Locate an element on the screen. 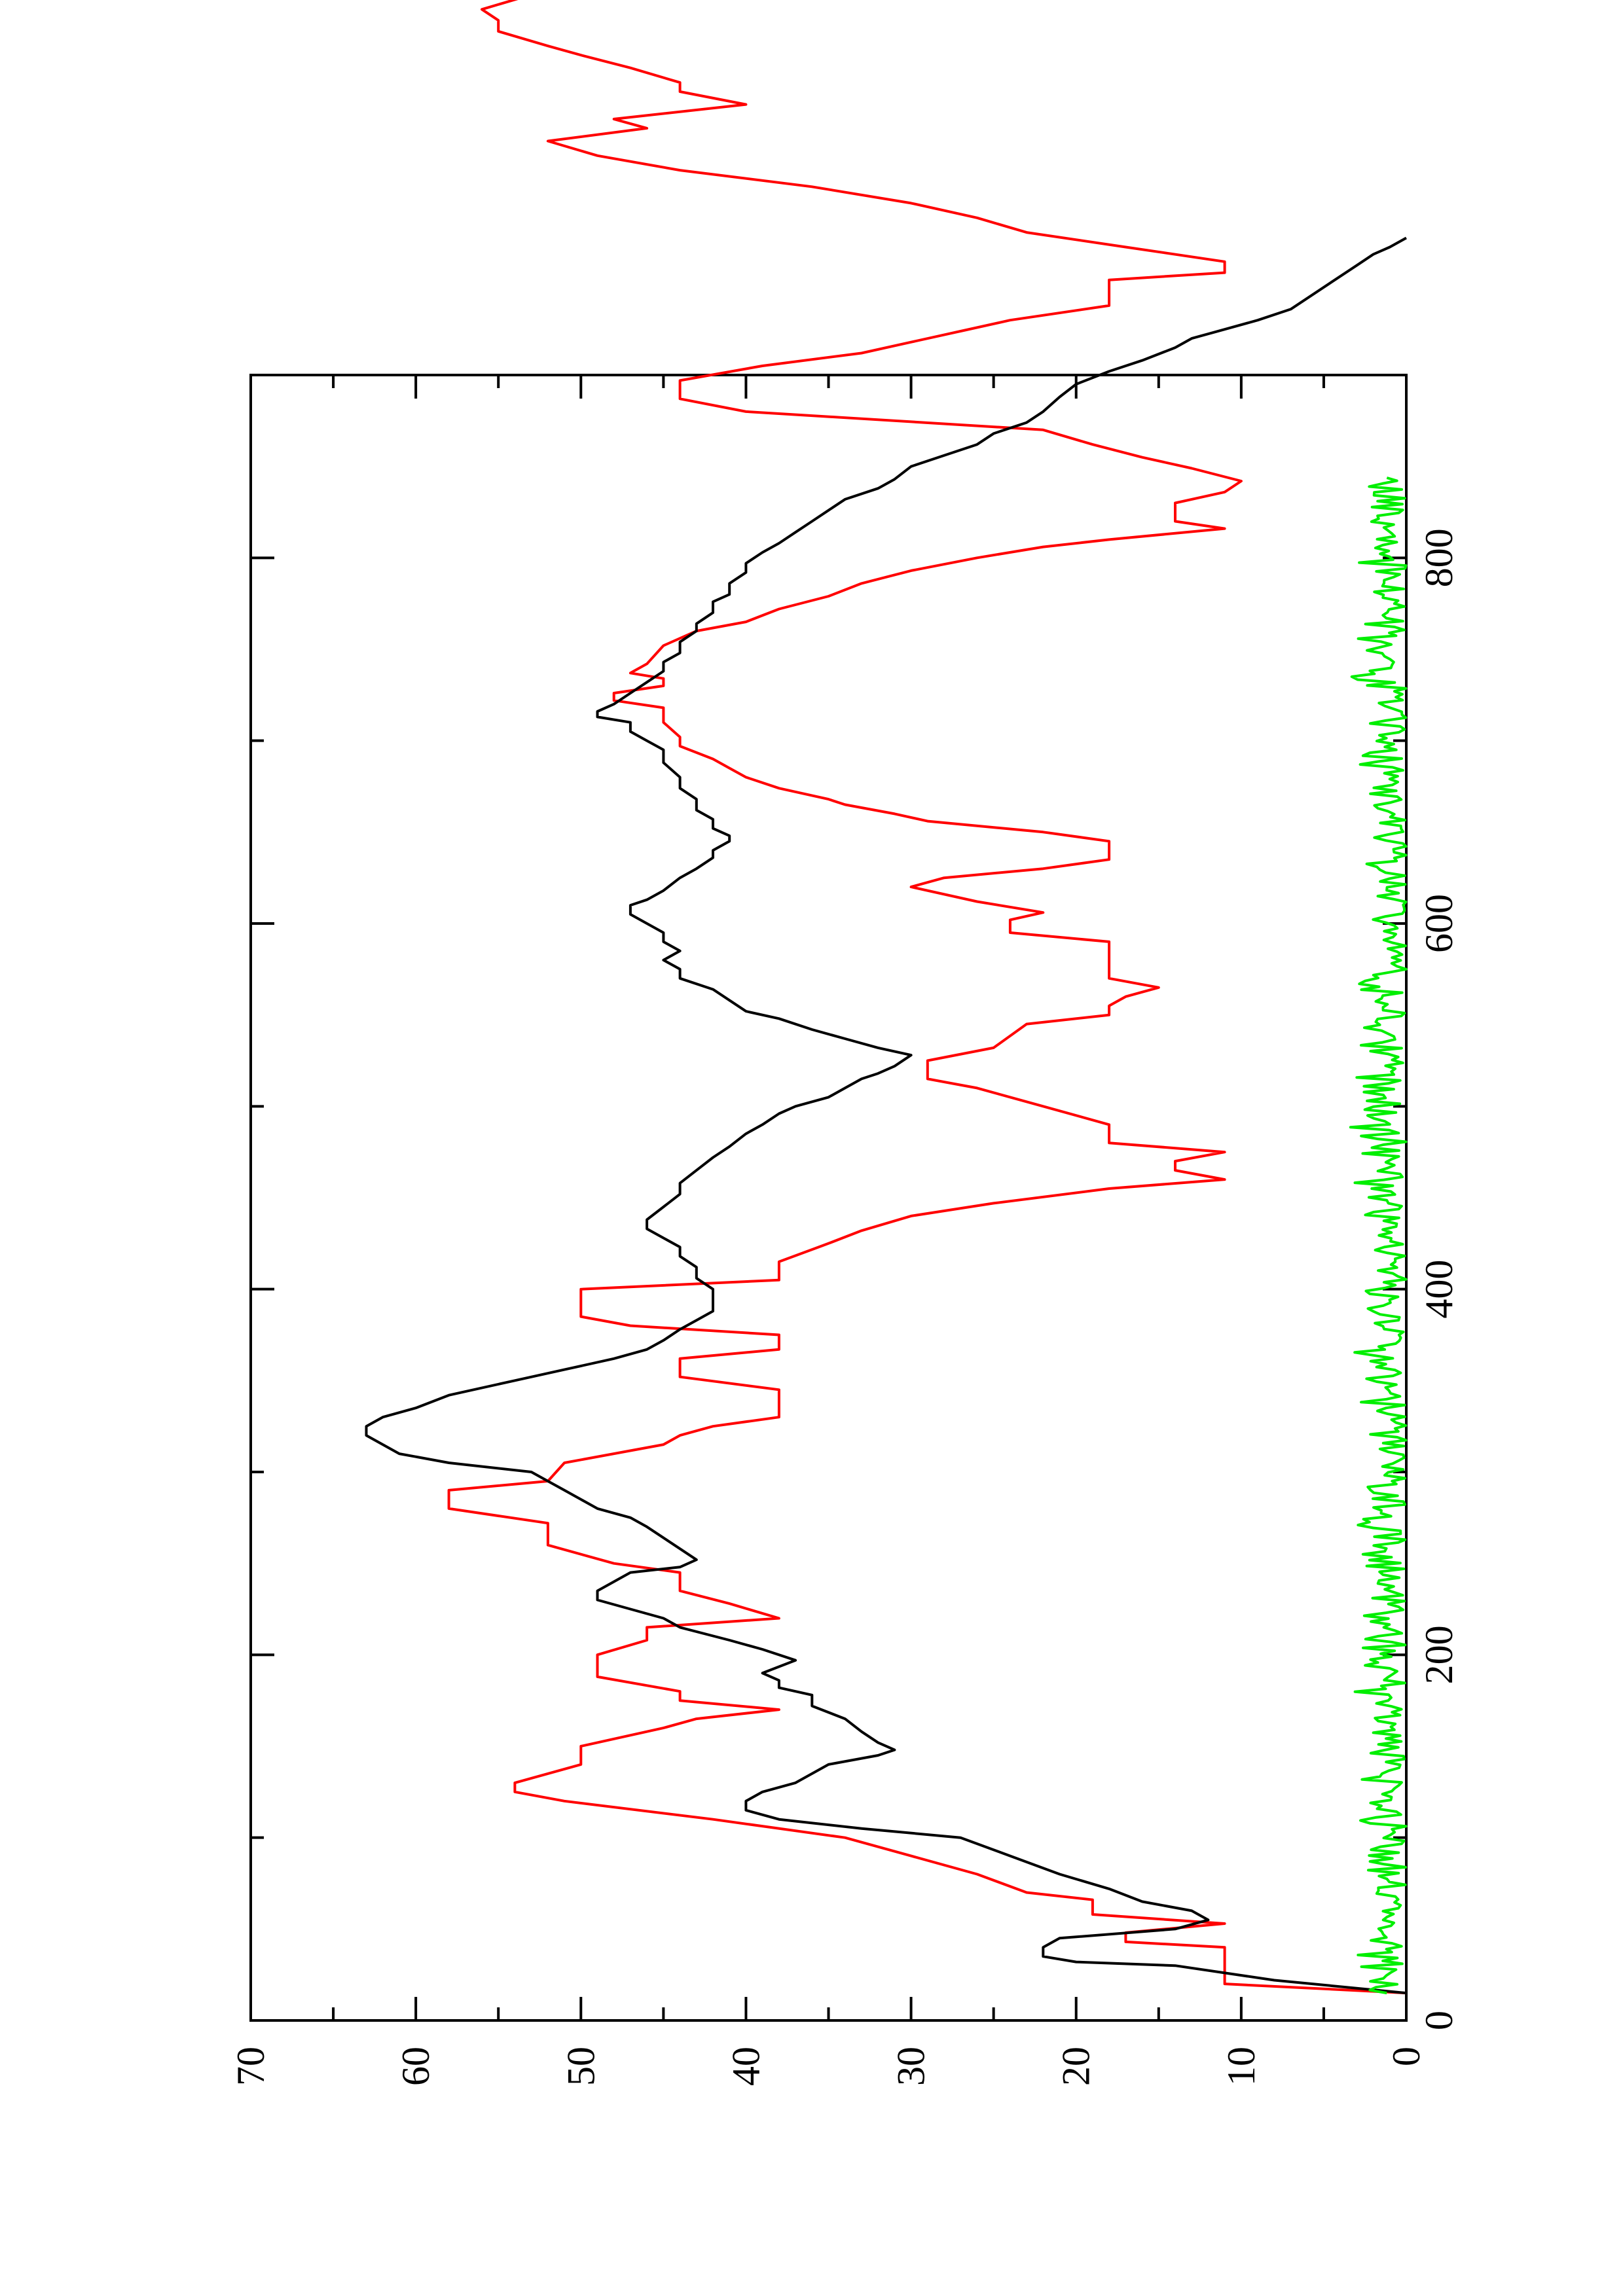 Image resolution: width=1623 pixels, height=2296 pixels. x-tick-label-0: 0 is located at coordinates (1439, 2020).